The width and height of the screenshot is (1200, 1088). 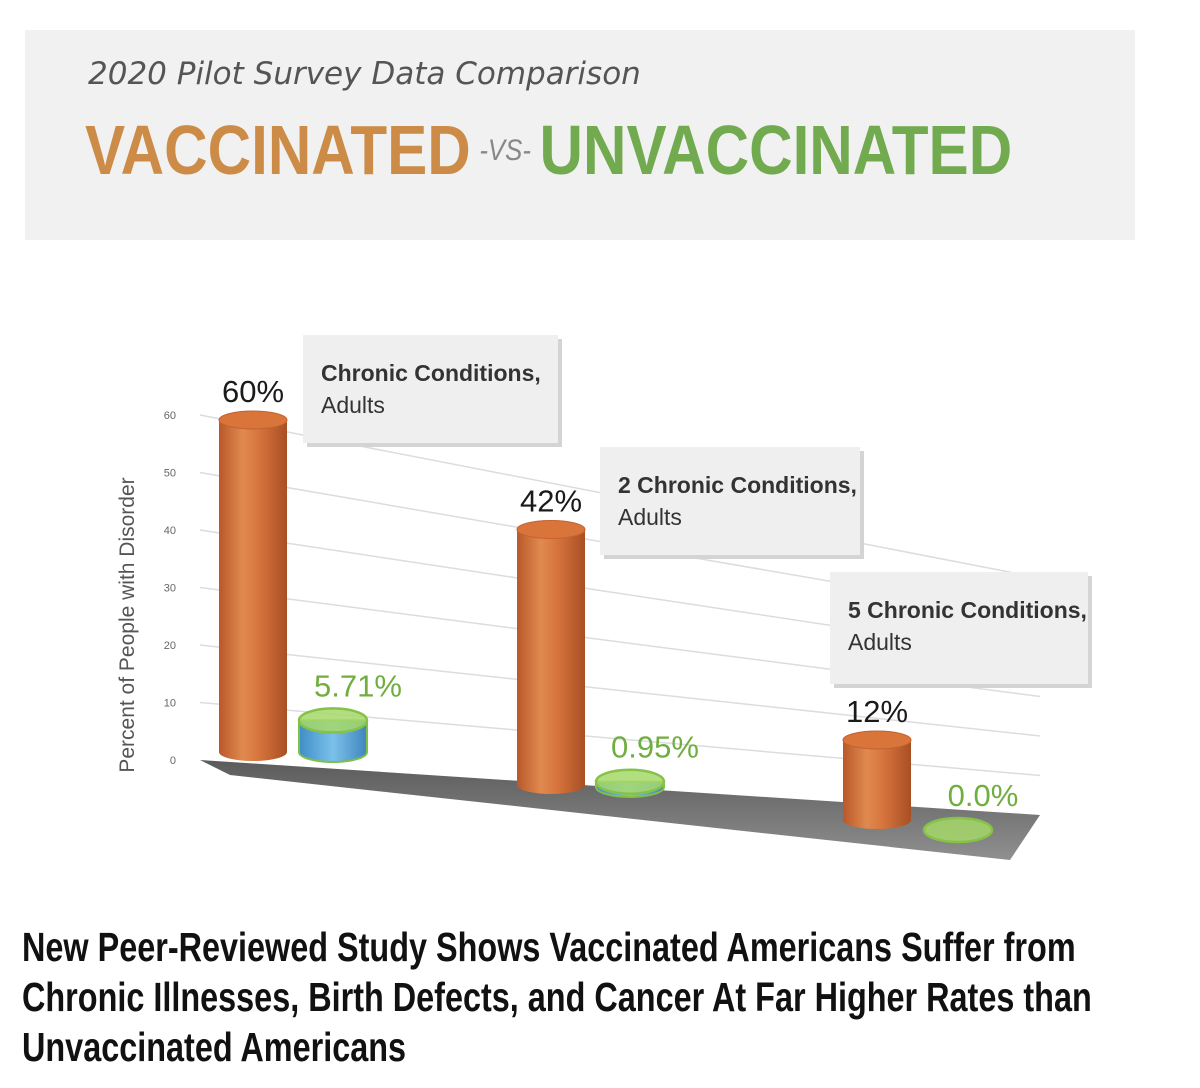 I want to click on data-label-unvaccinated: 5.71%, so click(x=358, y=685).